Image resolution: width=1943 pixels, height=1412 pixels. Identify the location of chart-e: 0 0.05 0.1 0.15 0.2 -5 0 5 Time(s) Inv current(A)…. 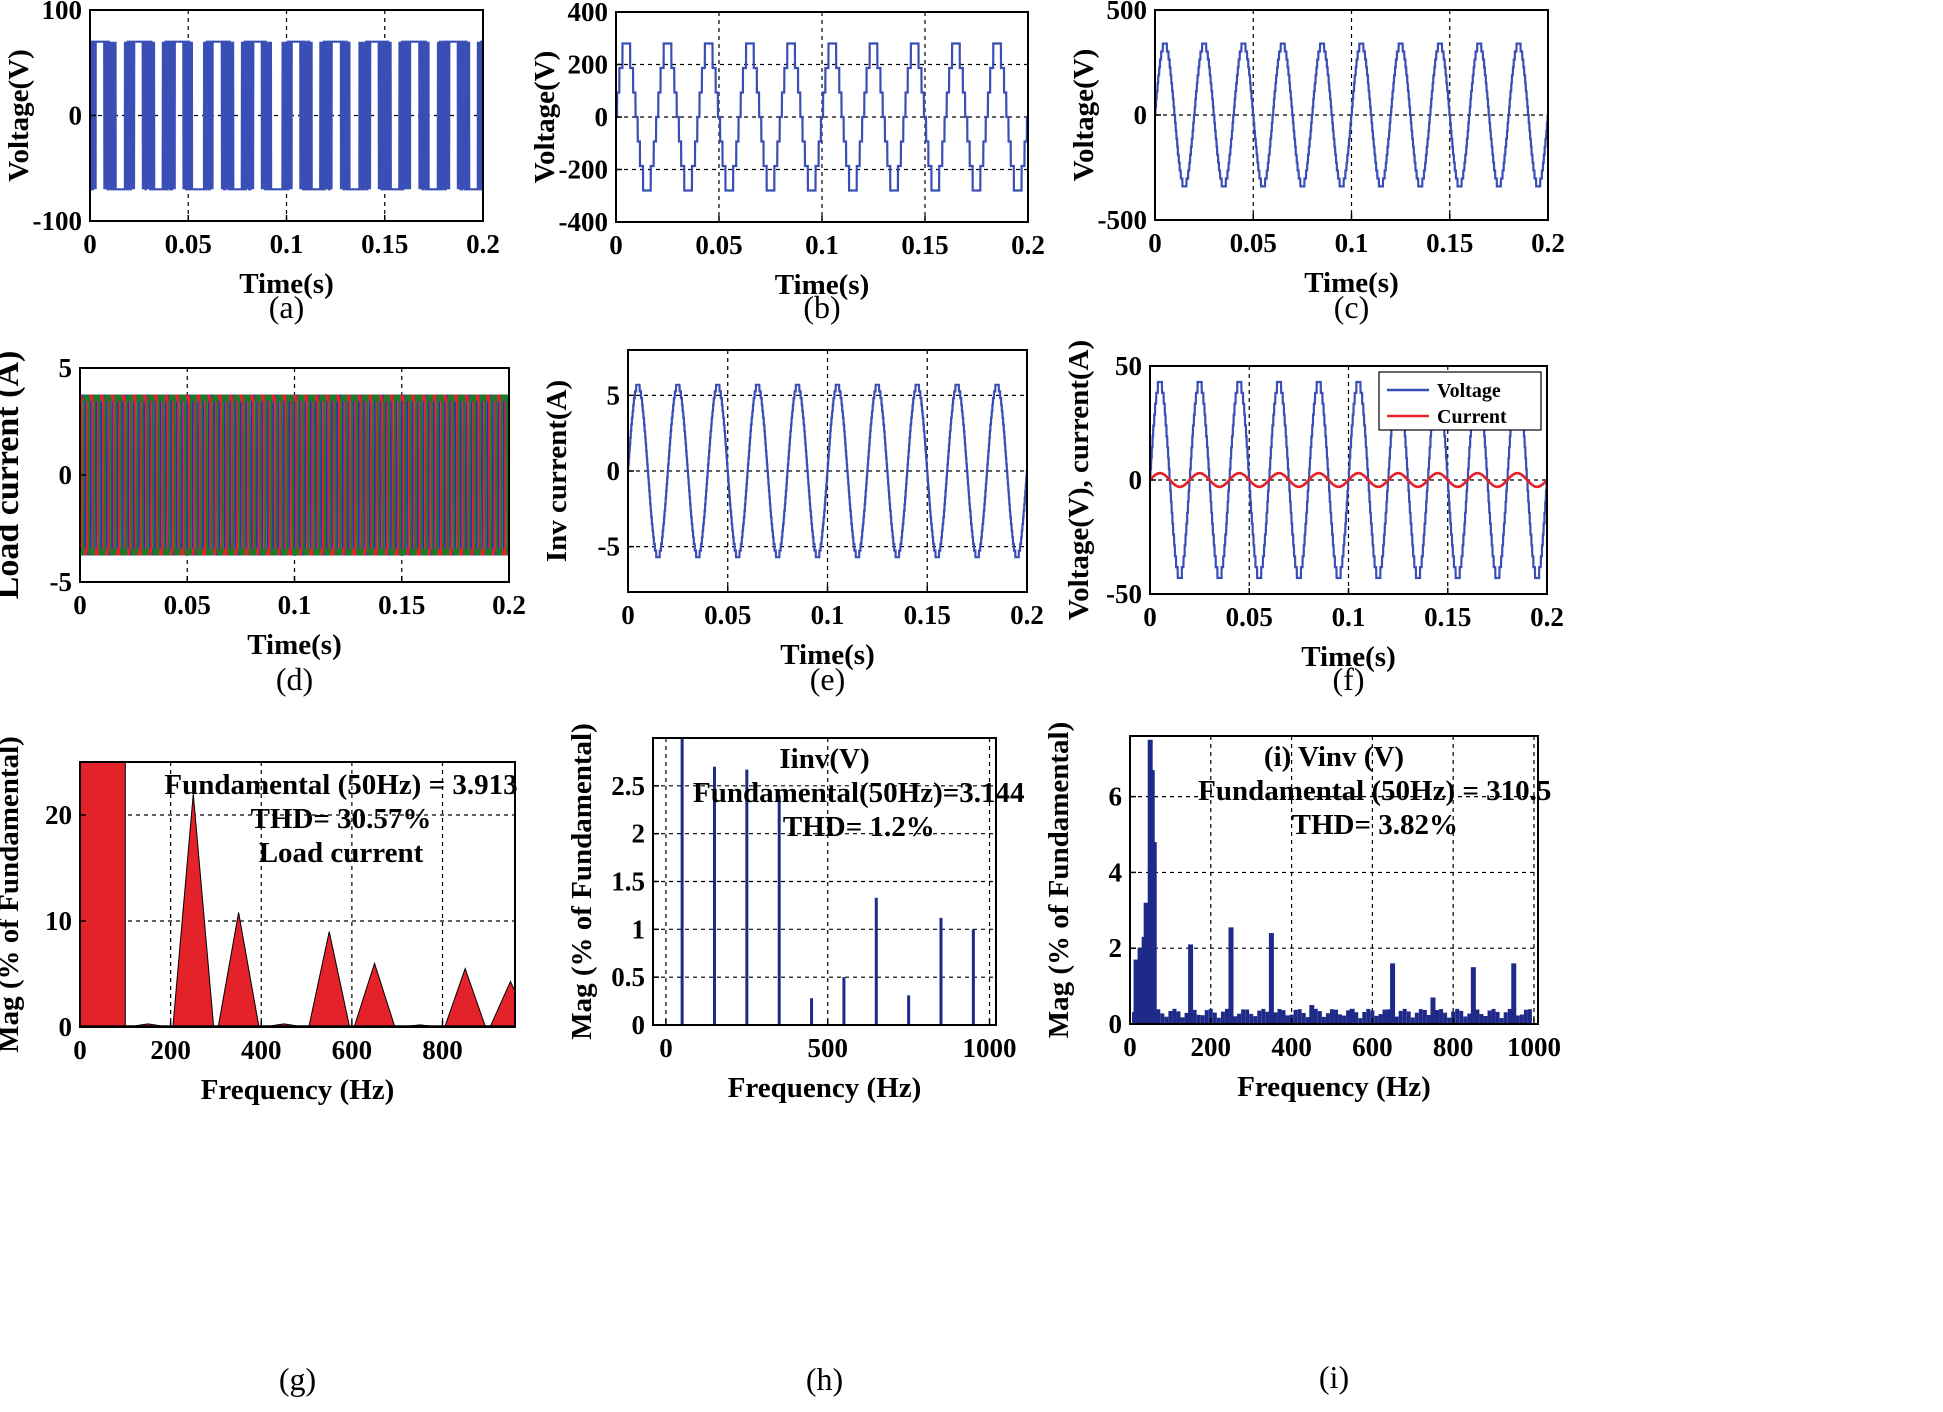
(792, 523).